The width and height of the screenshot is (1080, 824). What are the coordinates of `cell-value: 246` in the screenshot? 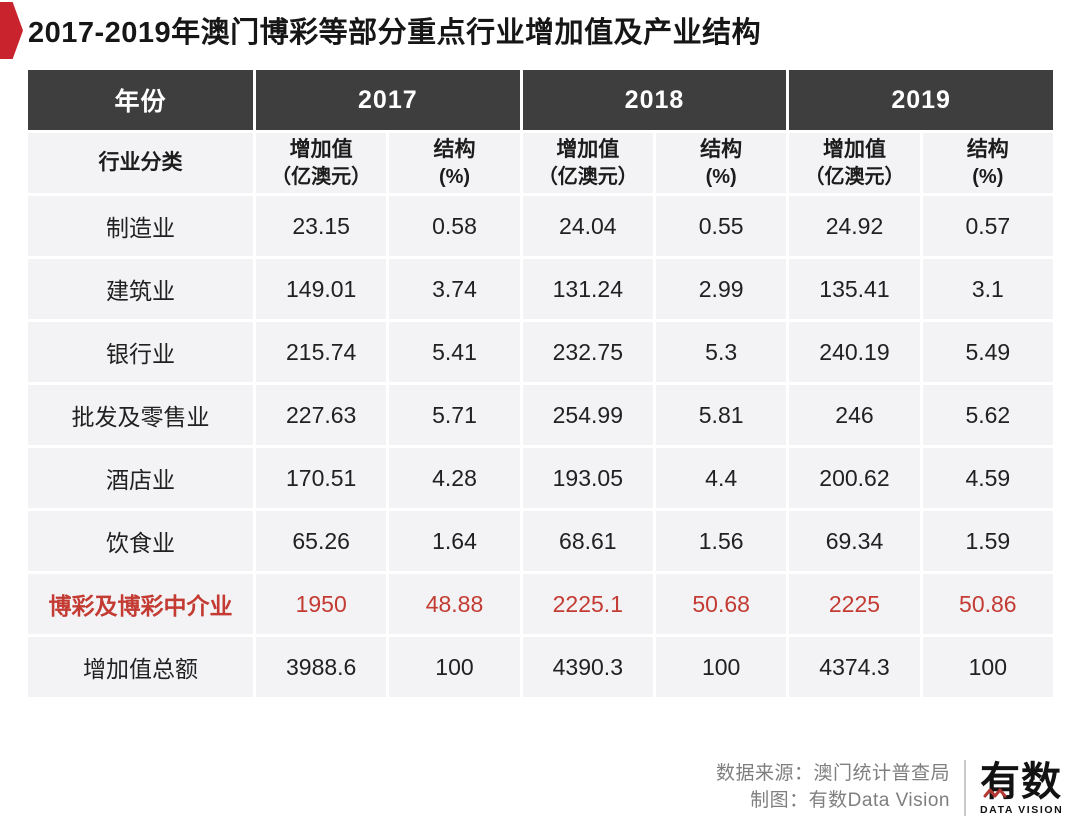 It's located at (854, 415).